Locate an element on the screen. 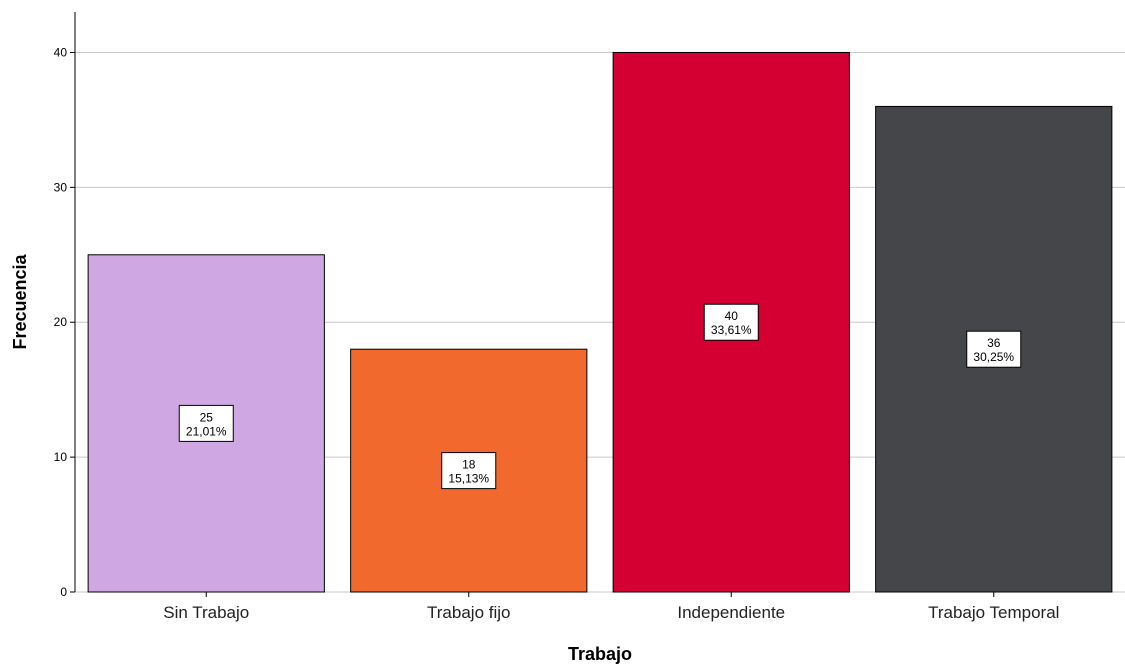 The image size is (1125, 667). x-tick-label: Independiente is located at coordinates (731, 612).